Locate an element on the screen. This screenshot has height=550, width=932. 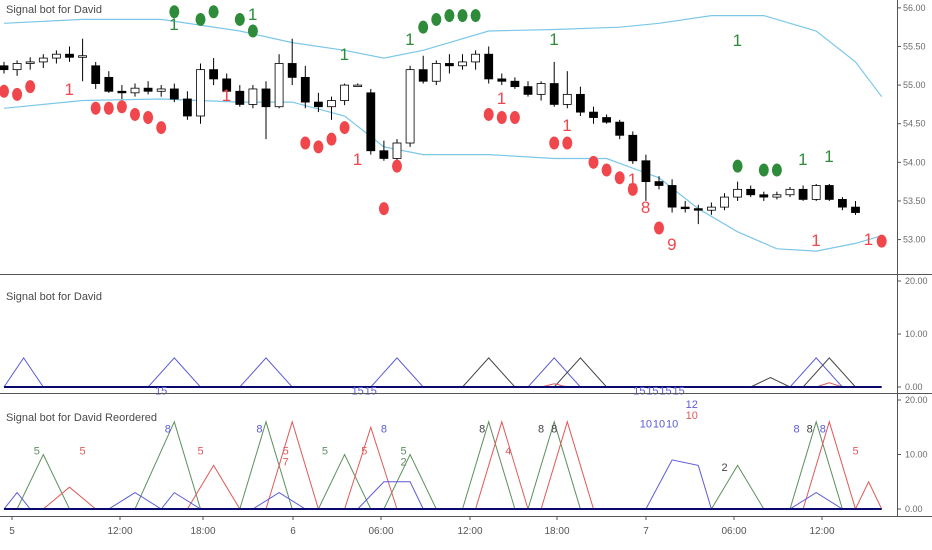
y-tick-label: 53.00 is located at coordinates (914, 240).